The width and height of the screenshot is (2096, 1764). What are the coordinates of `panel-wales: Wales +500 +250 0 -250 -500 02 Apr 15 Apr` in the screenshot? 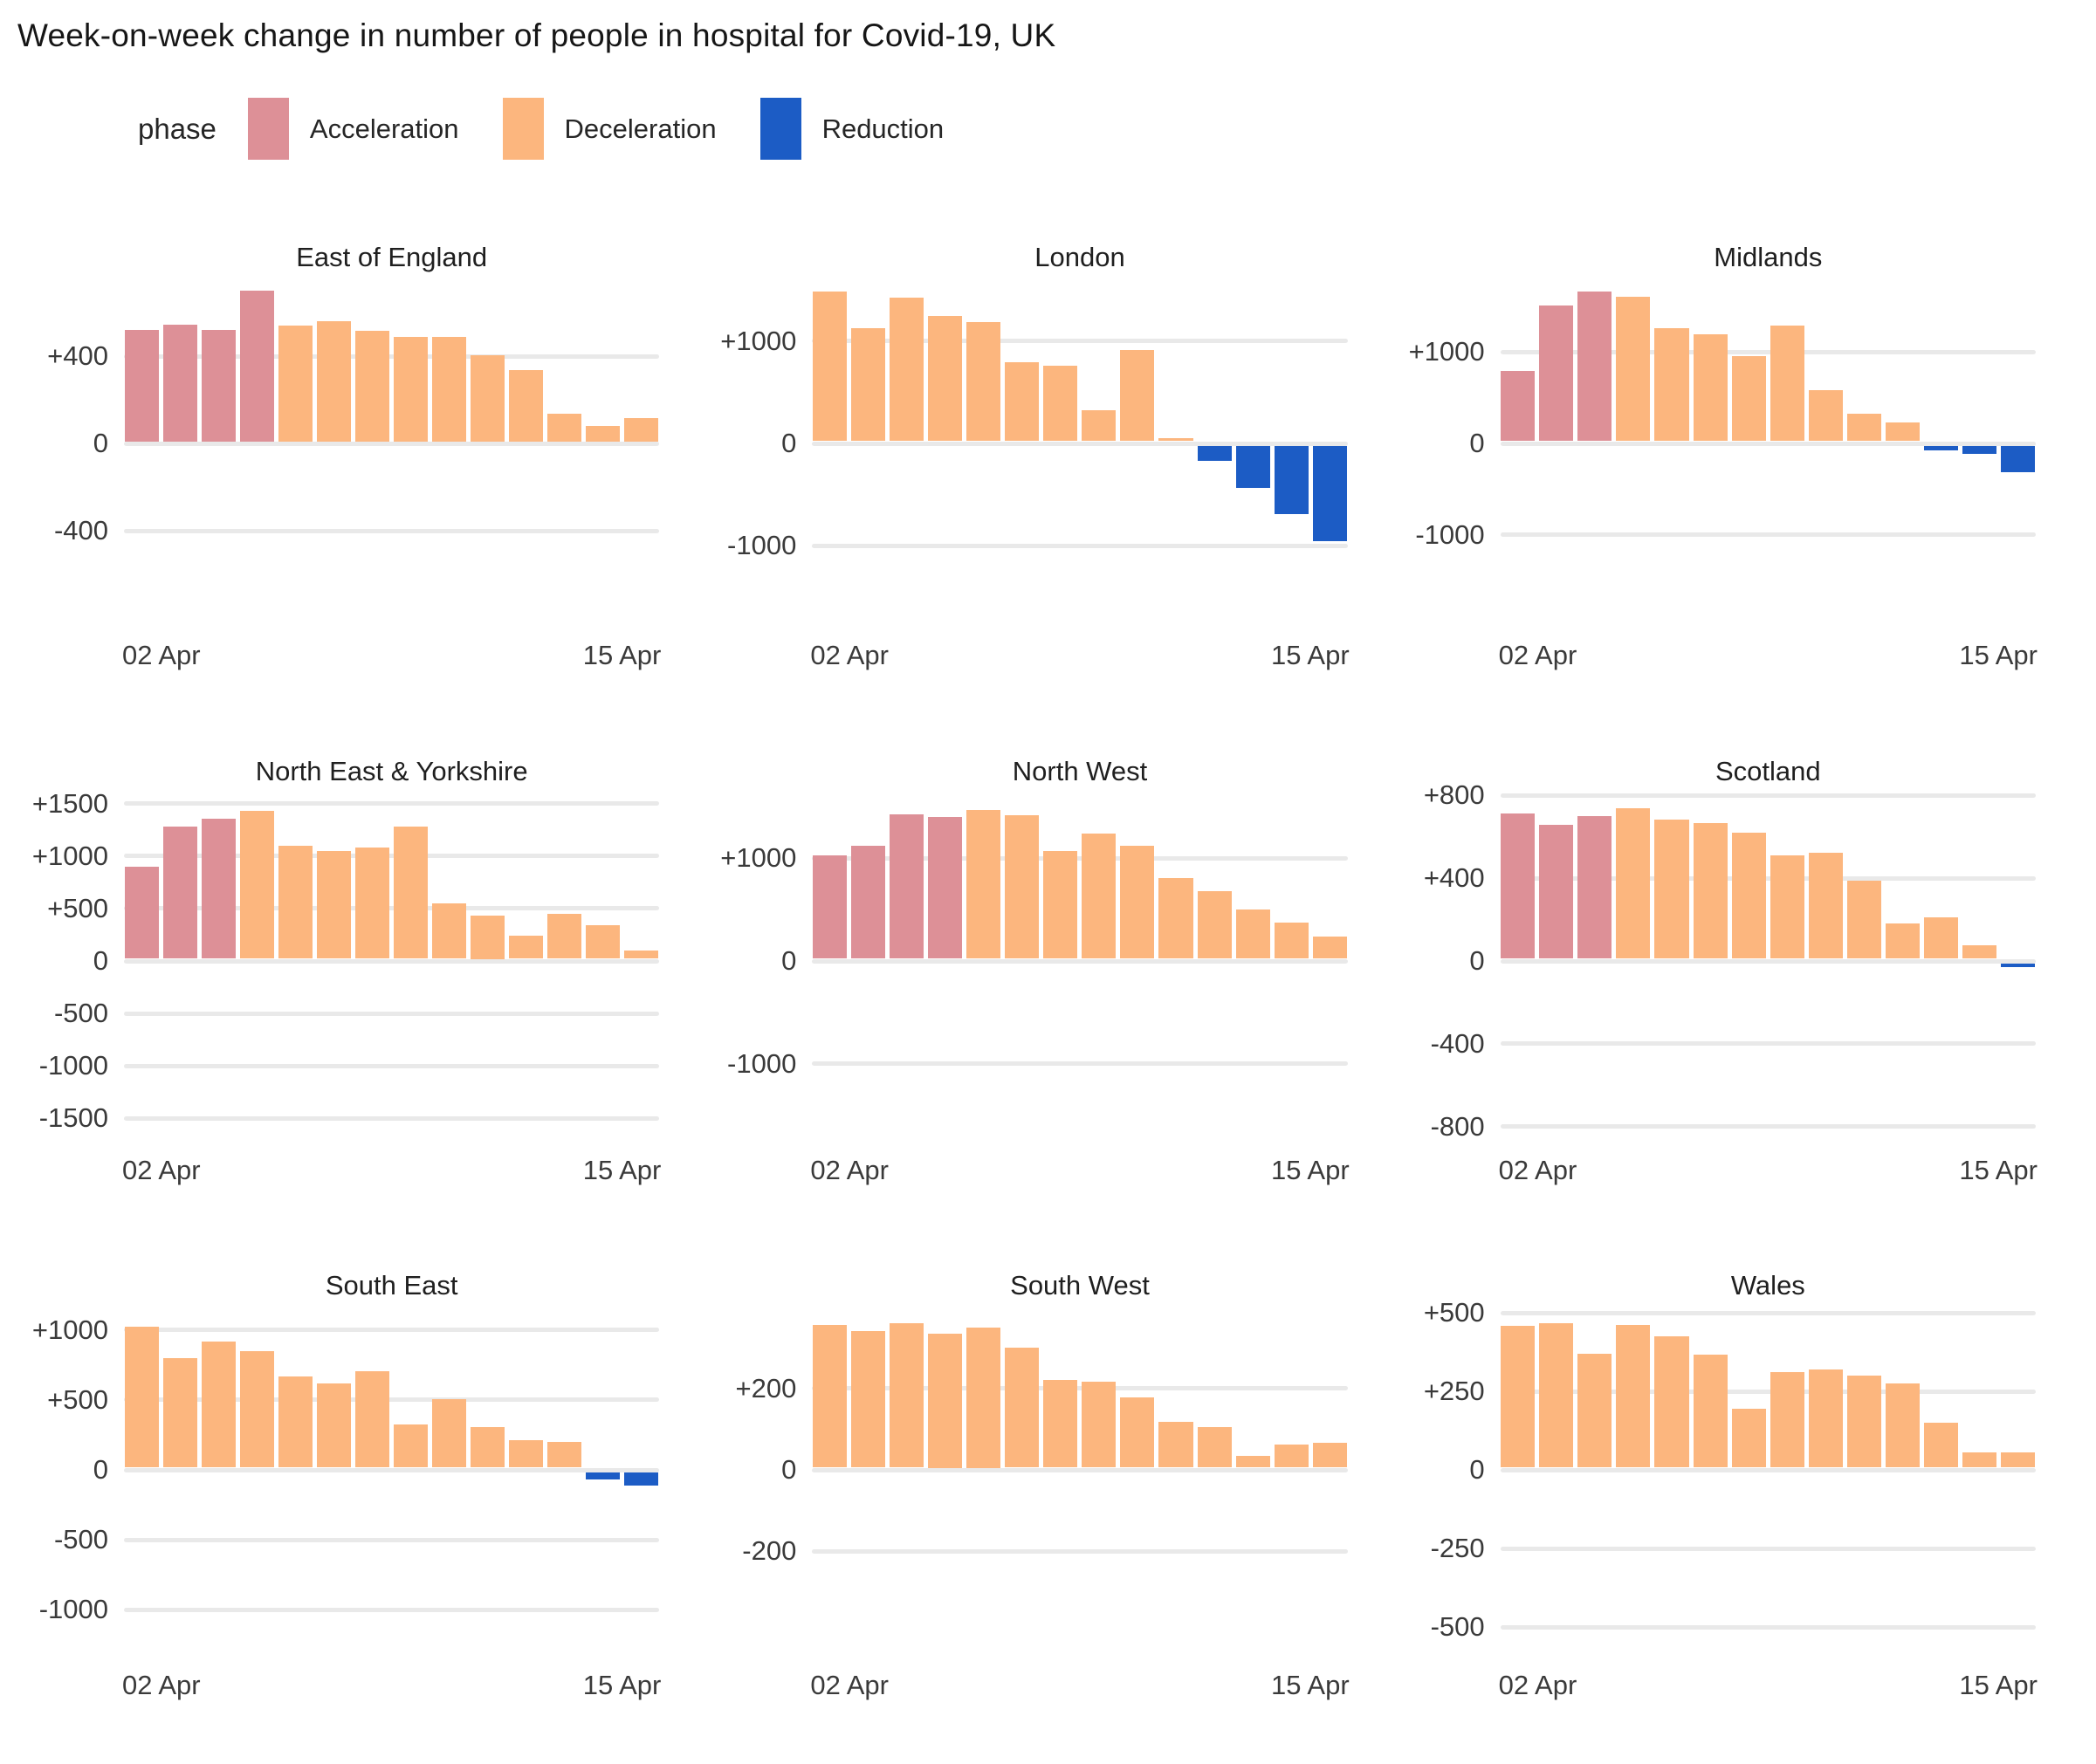 It's located at (1740, 1484).